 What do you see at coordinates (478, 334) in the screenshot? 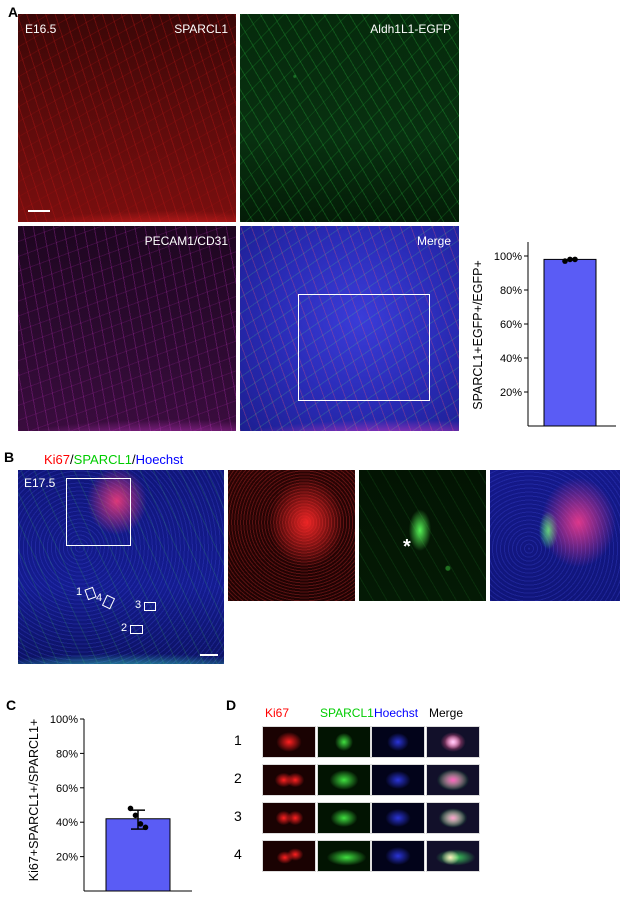
I see `chart-a-ylabel: SPARCL1+EGFP+/EGFP+` at bounding box center [478, 334].